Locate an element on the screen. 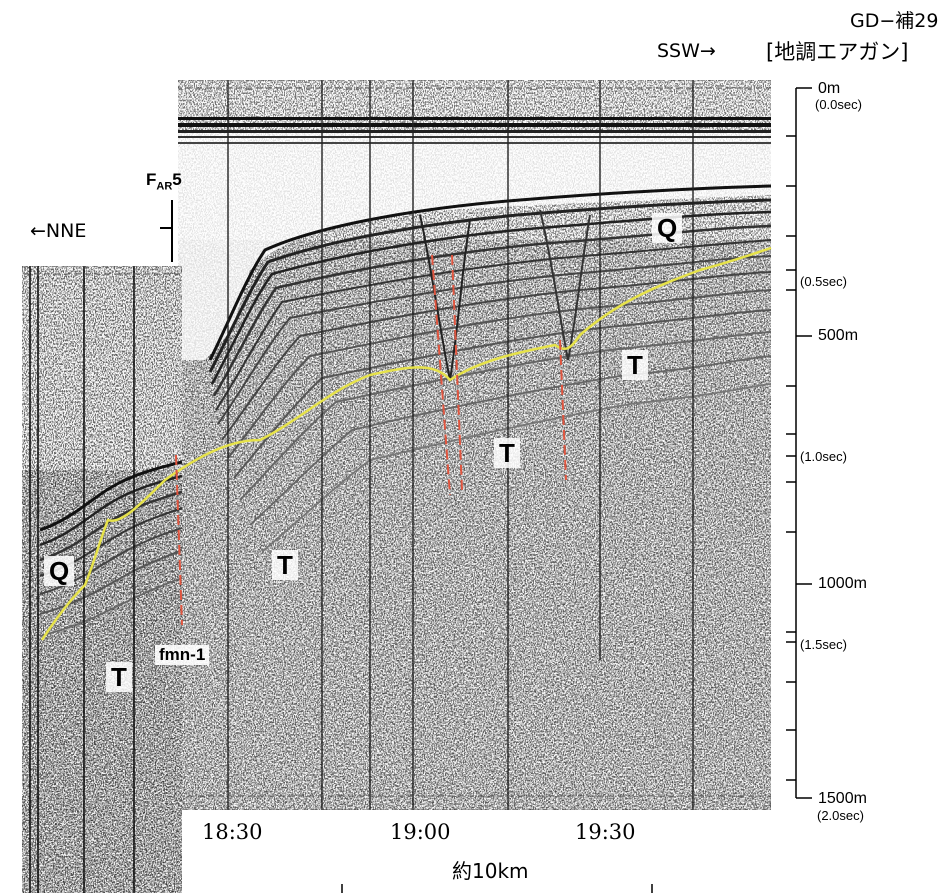  time-mark-1930: 19:30 is located at coordinates (605, 832).